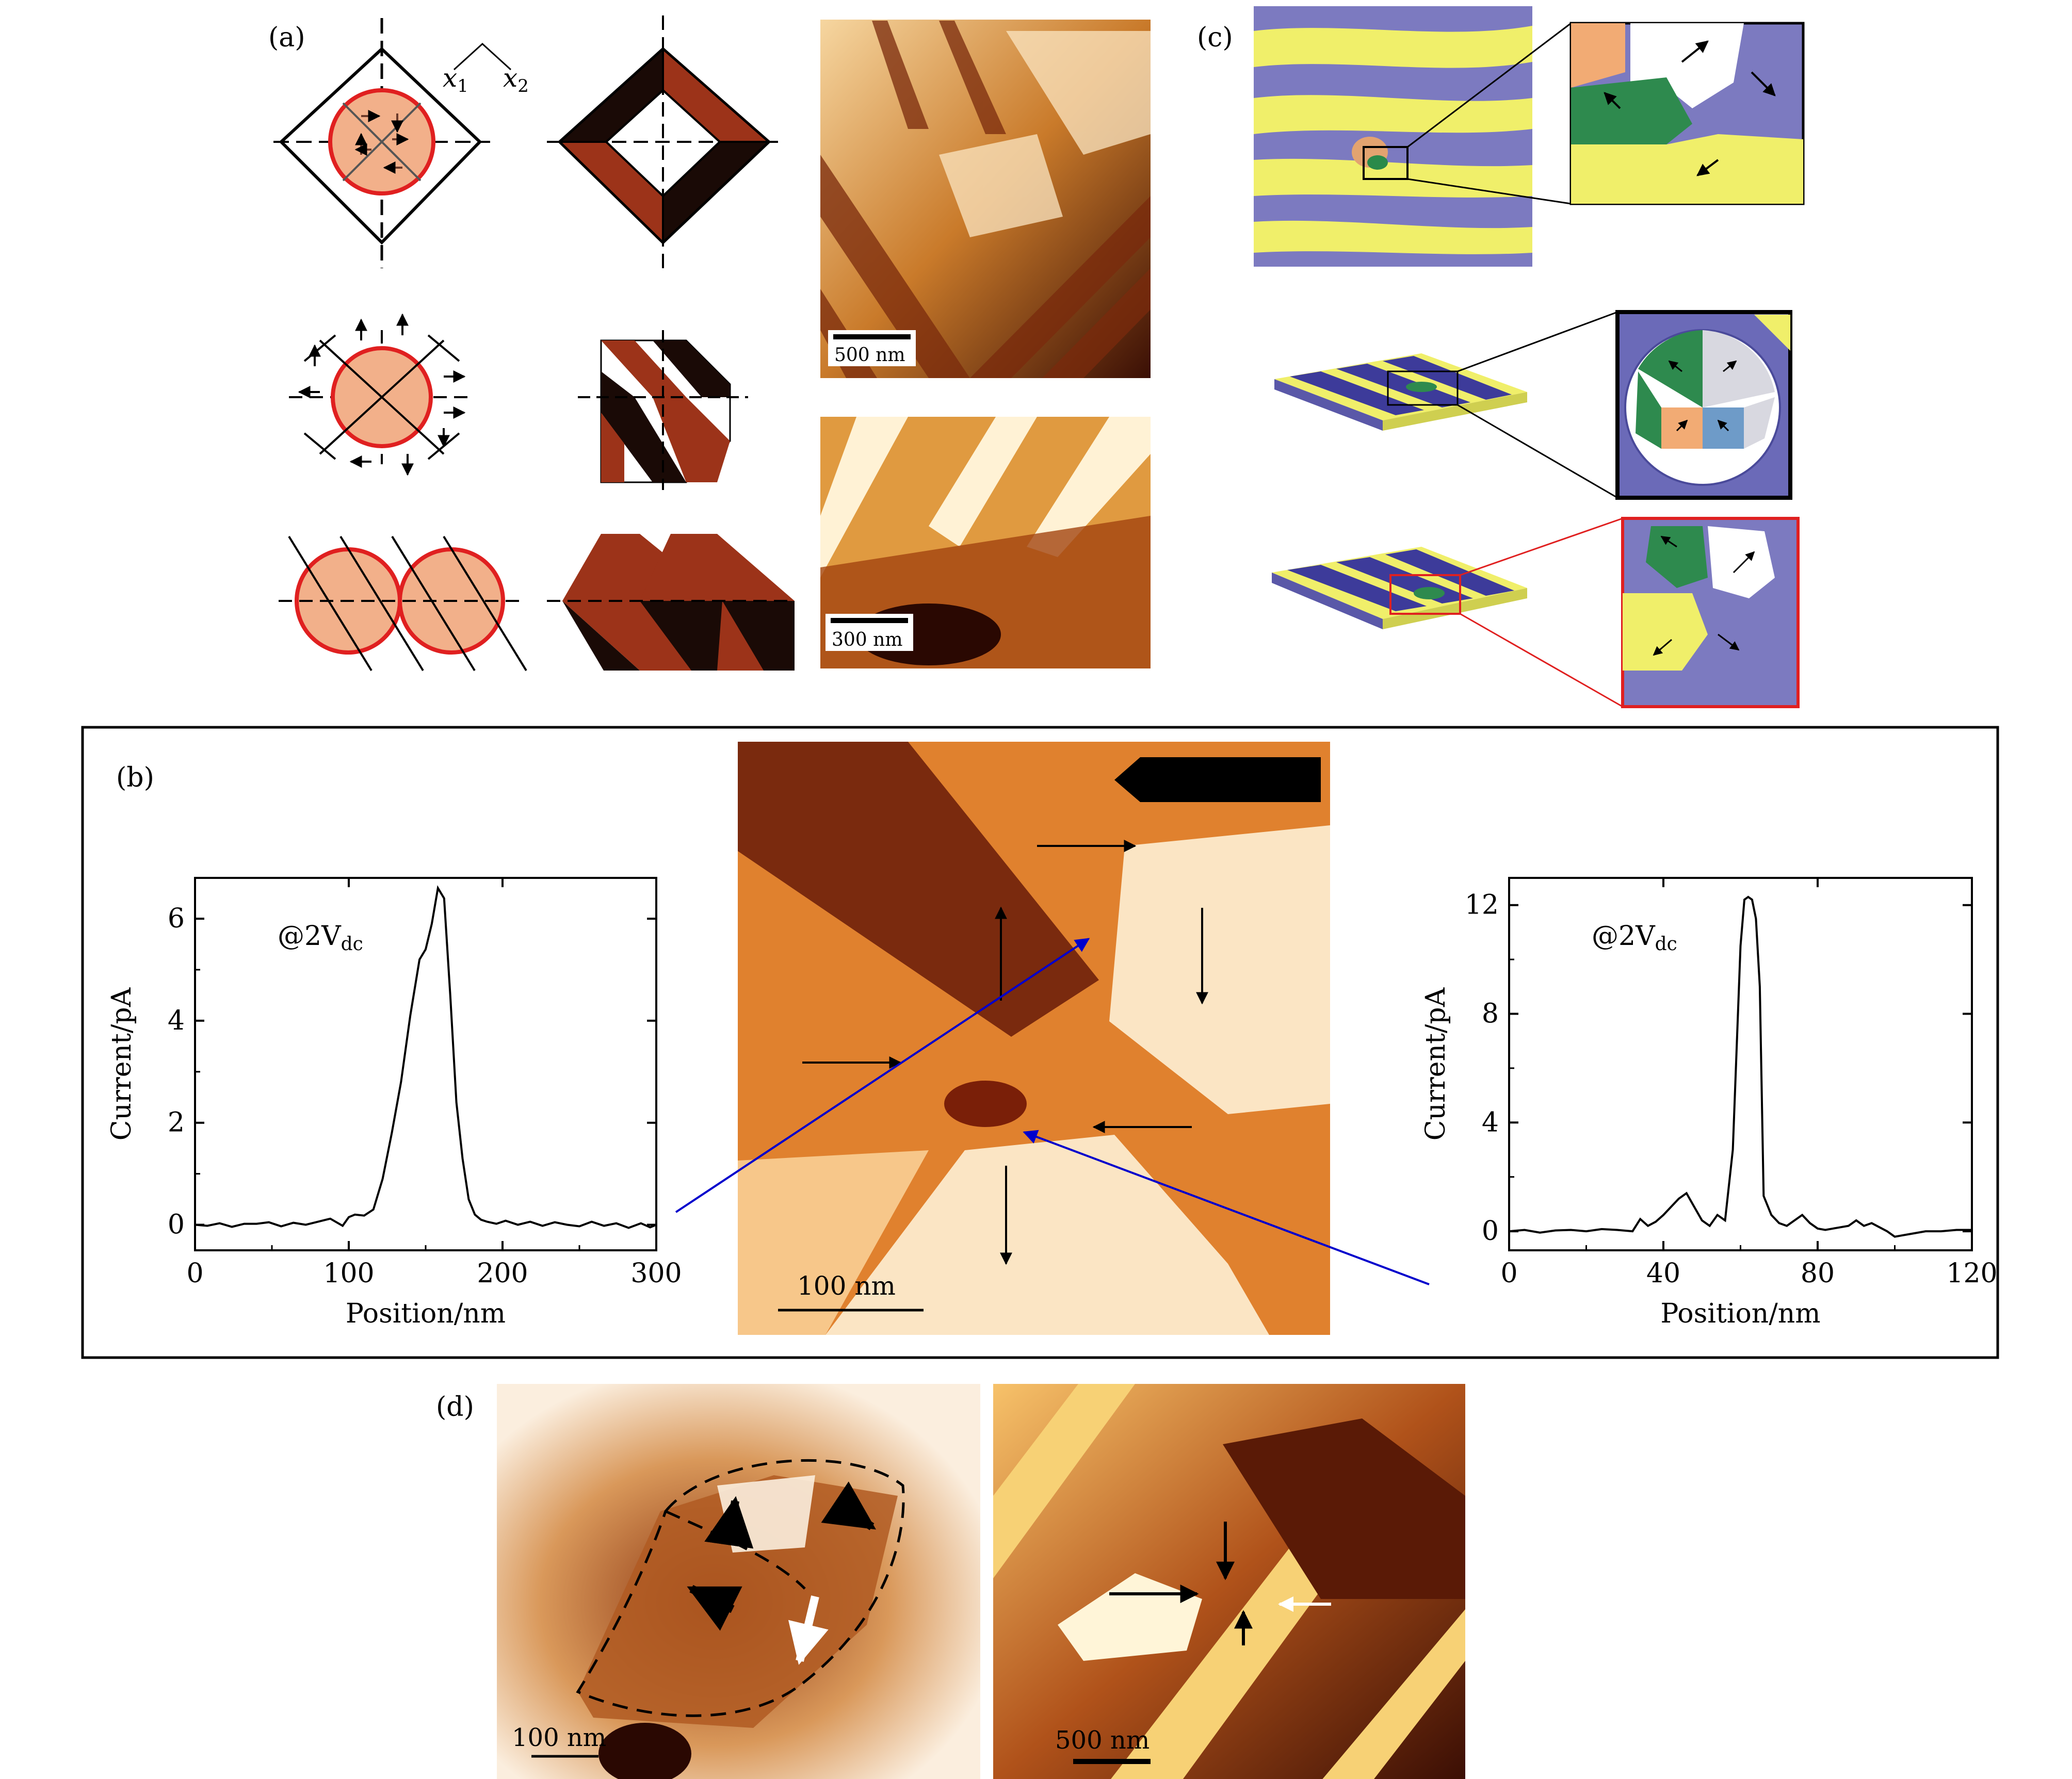 Image resolution: width=2072 pixels, height=1779 pixels. I want to click on simulation-zoom-bottom, so click(1630, 612).